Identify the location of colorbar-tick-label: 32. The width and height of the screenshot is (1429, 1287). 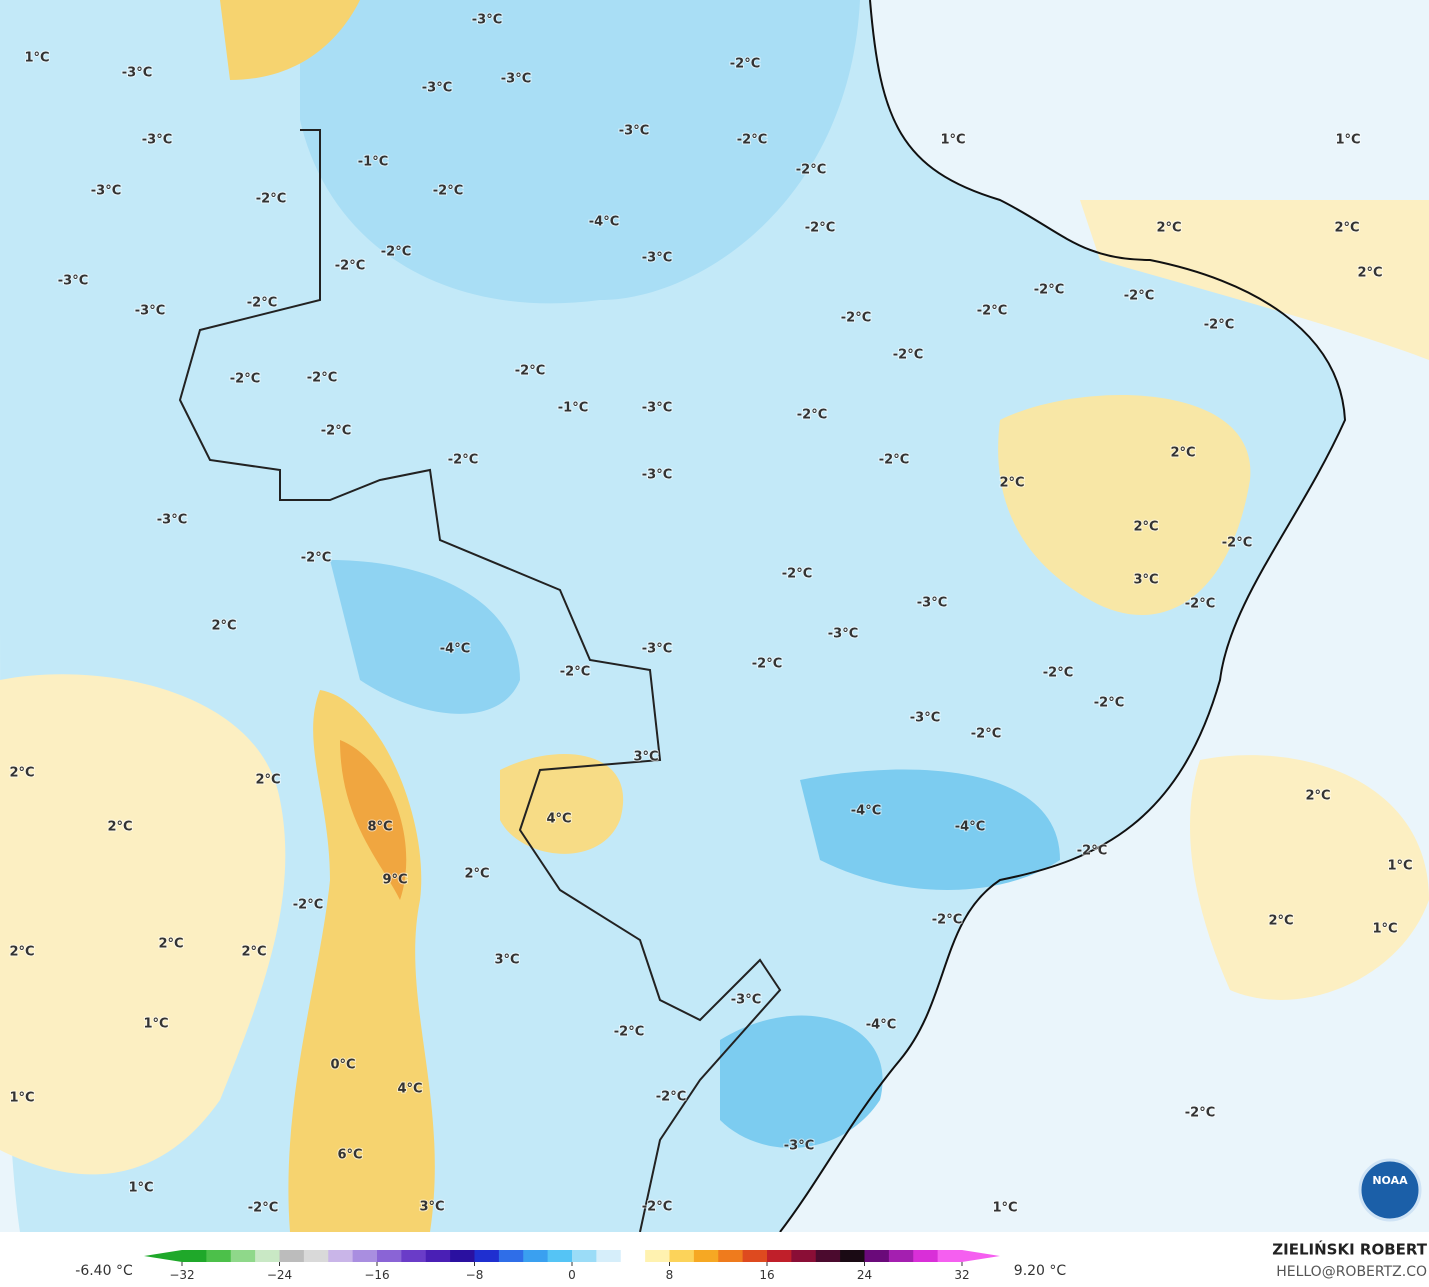
(961, 1275).